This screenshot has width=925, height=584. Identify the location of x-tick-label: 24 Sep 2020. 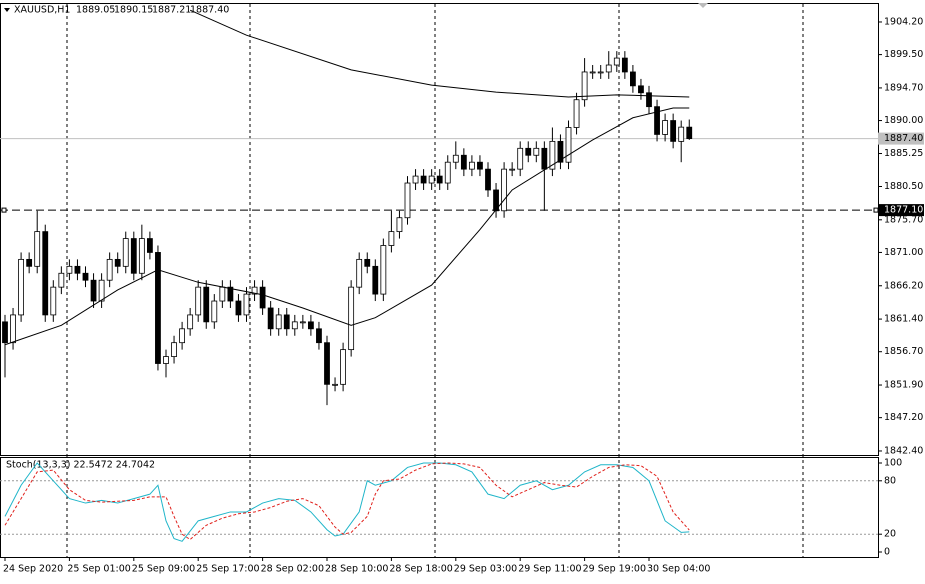
(33, 569).